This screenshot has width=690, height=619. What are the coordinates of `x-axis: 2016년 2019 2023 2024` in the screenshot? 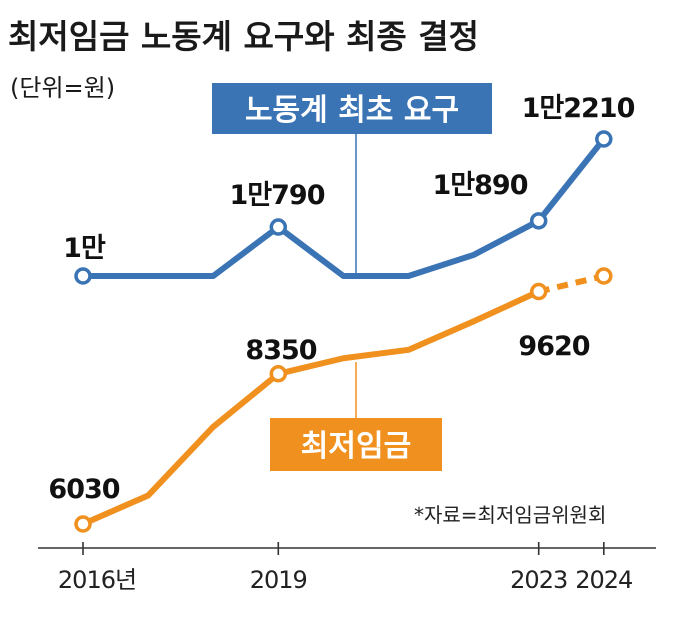 It's located at (347, 568).